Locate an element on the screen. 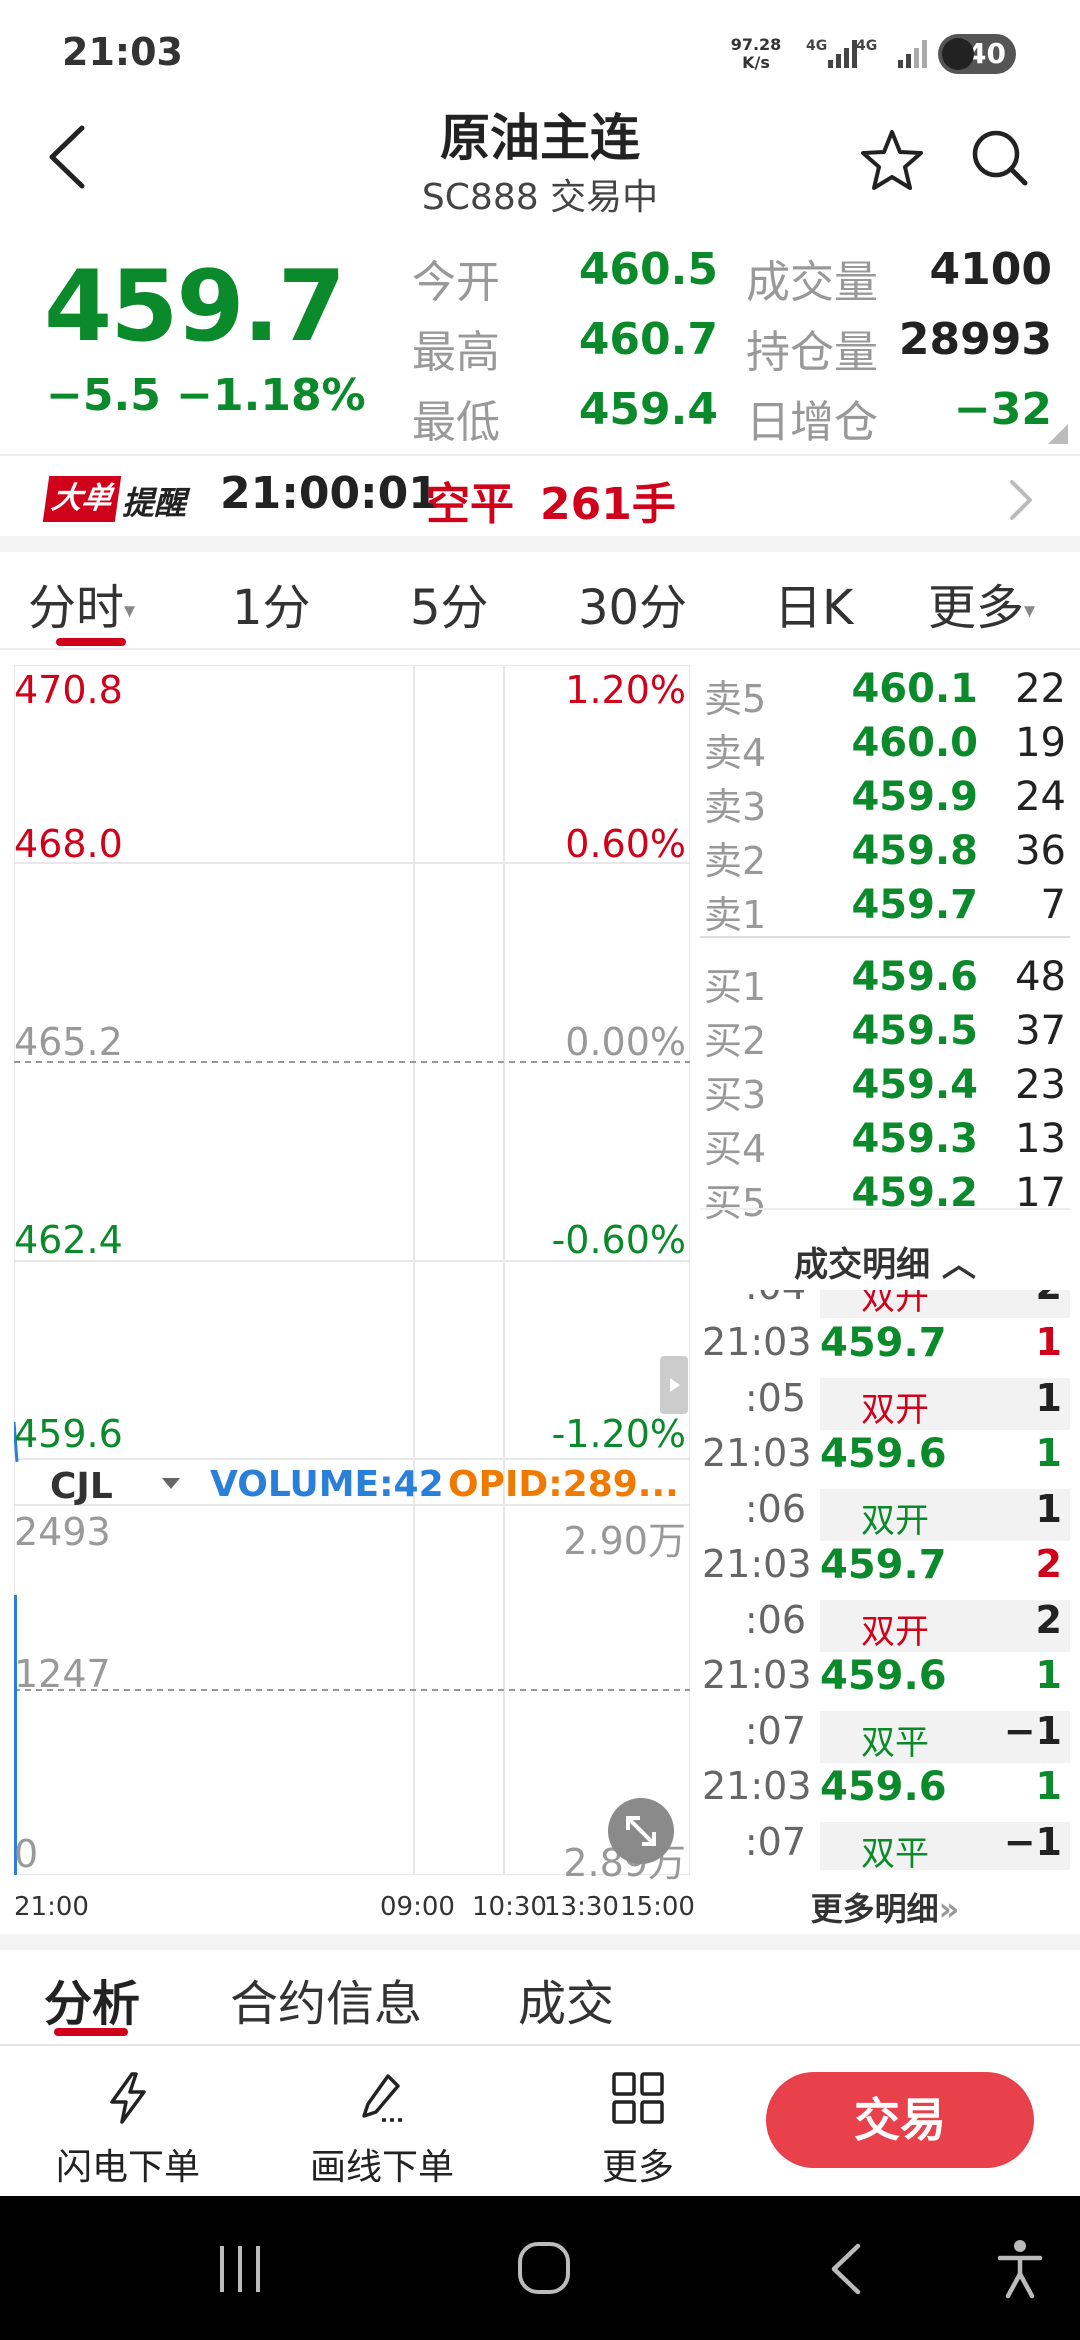 The image size is (1080, 2340). grid-icon is located at coordinates (638, 2098).